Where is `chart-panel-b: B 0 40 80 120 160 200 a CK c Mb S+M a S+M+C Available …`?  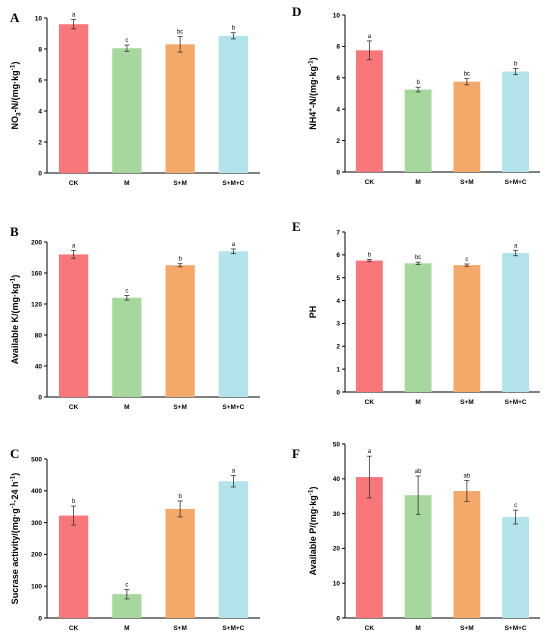
chart-panel-b: B 0 40 80 120 160 200 a CK c Mb S+M a S+M+C Available … is located at coordinates (135, 317).